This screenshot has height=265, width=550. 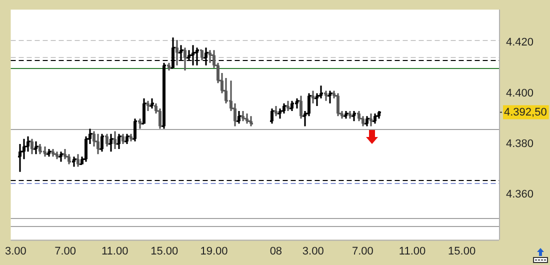 What do you see at coordinates (214, 251) in the screenshot?
I see `x-tick-label: 19.00` at bounding box center [214, 251].